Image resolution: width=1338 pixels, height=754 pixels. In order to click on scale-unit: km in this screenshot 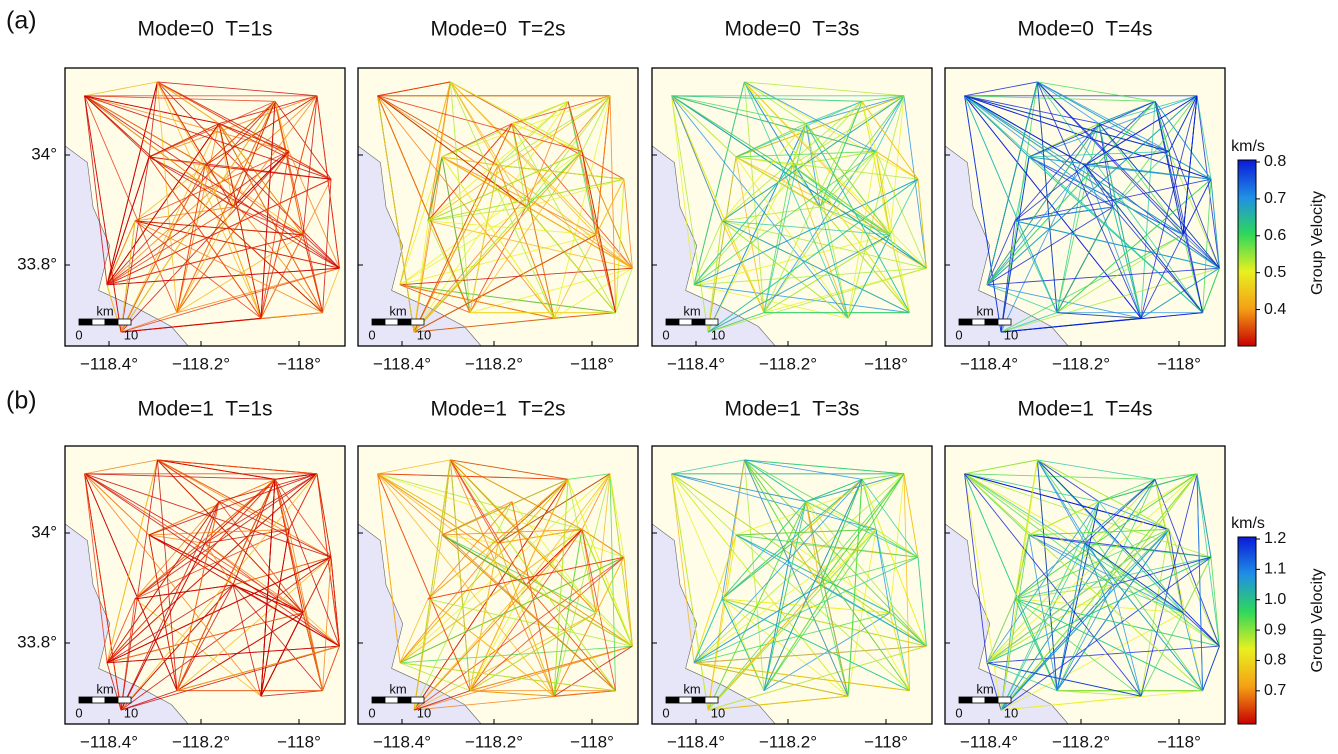, I will do `click(984, 688)`.